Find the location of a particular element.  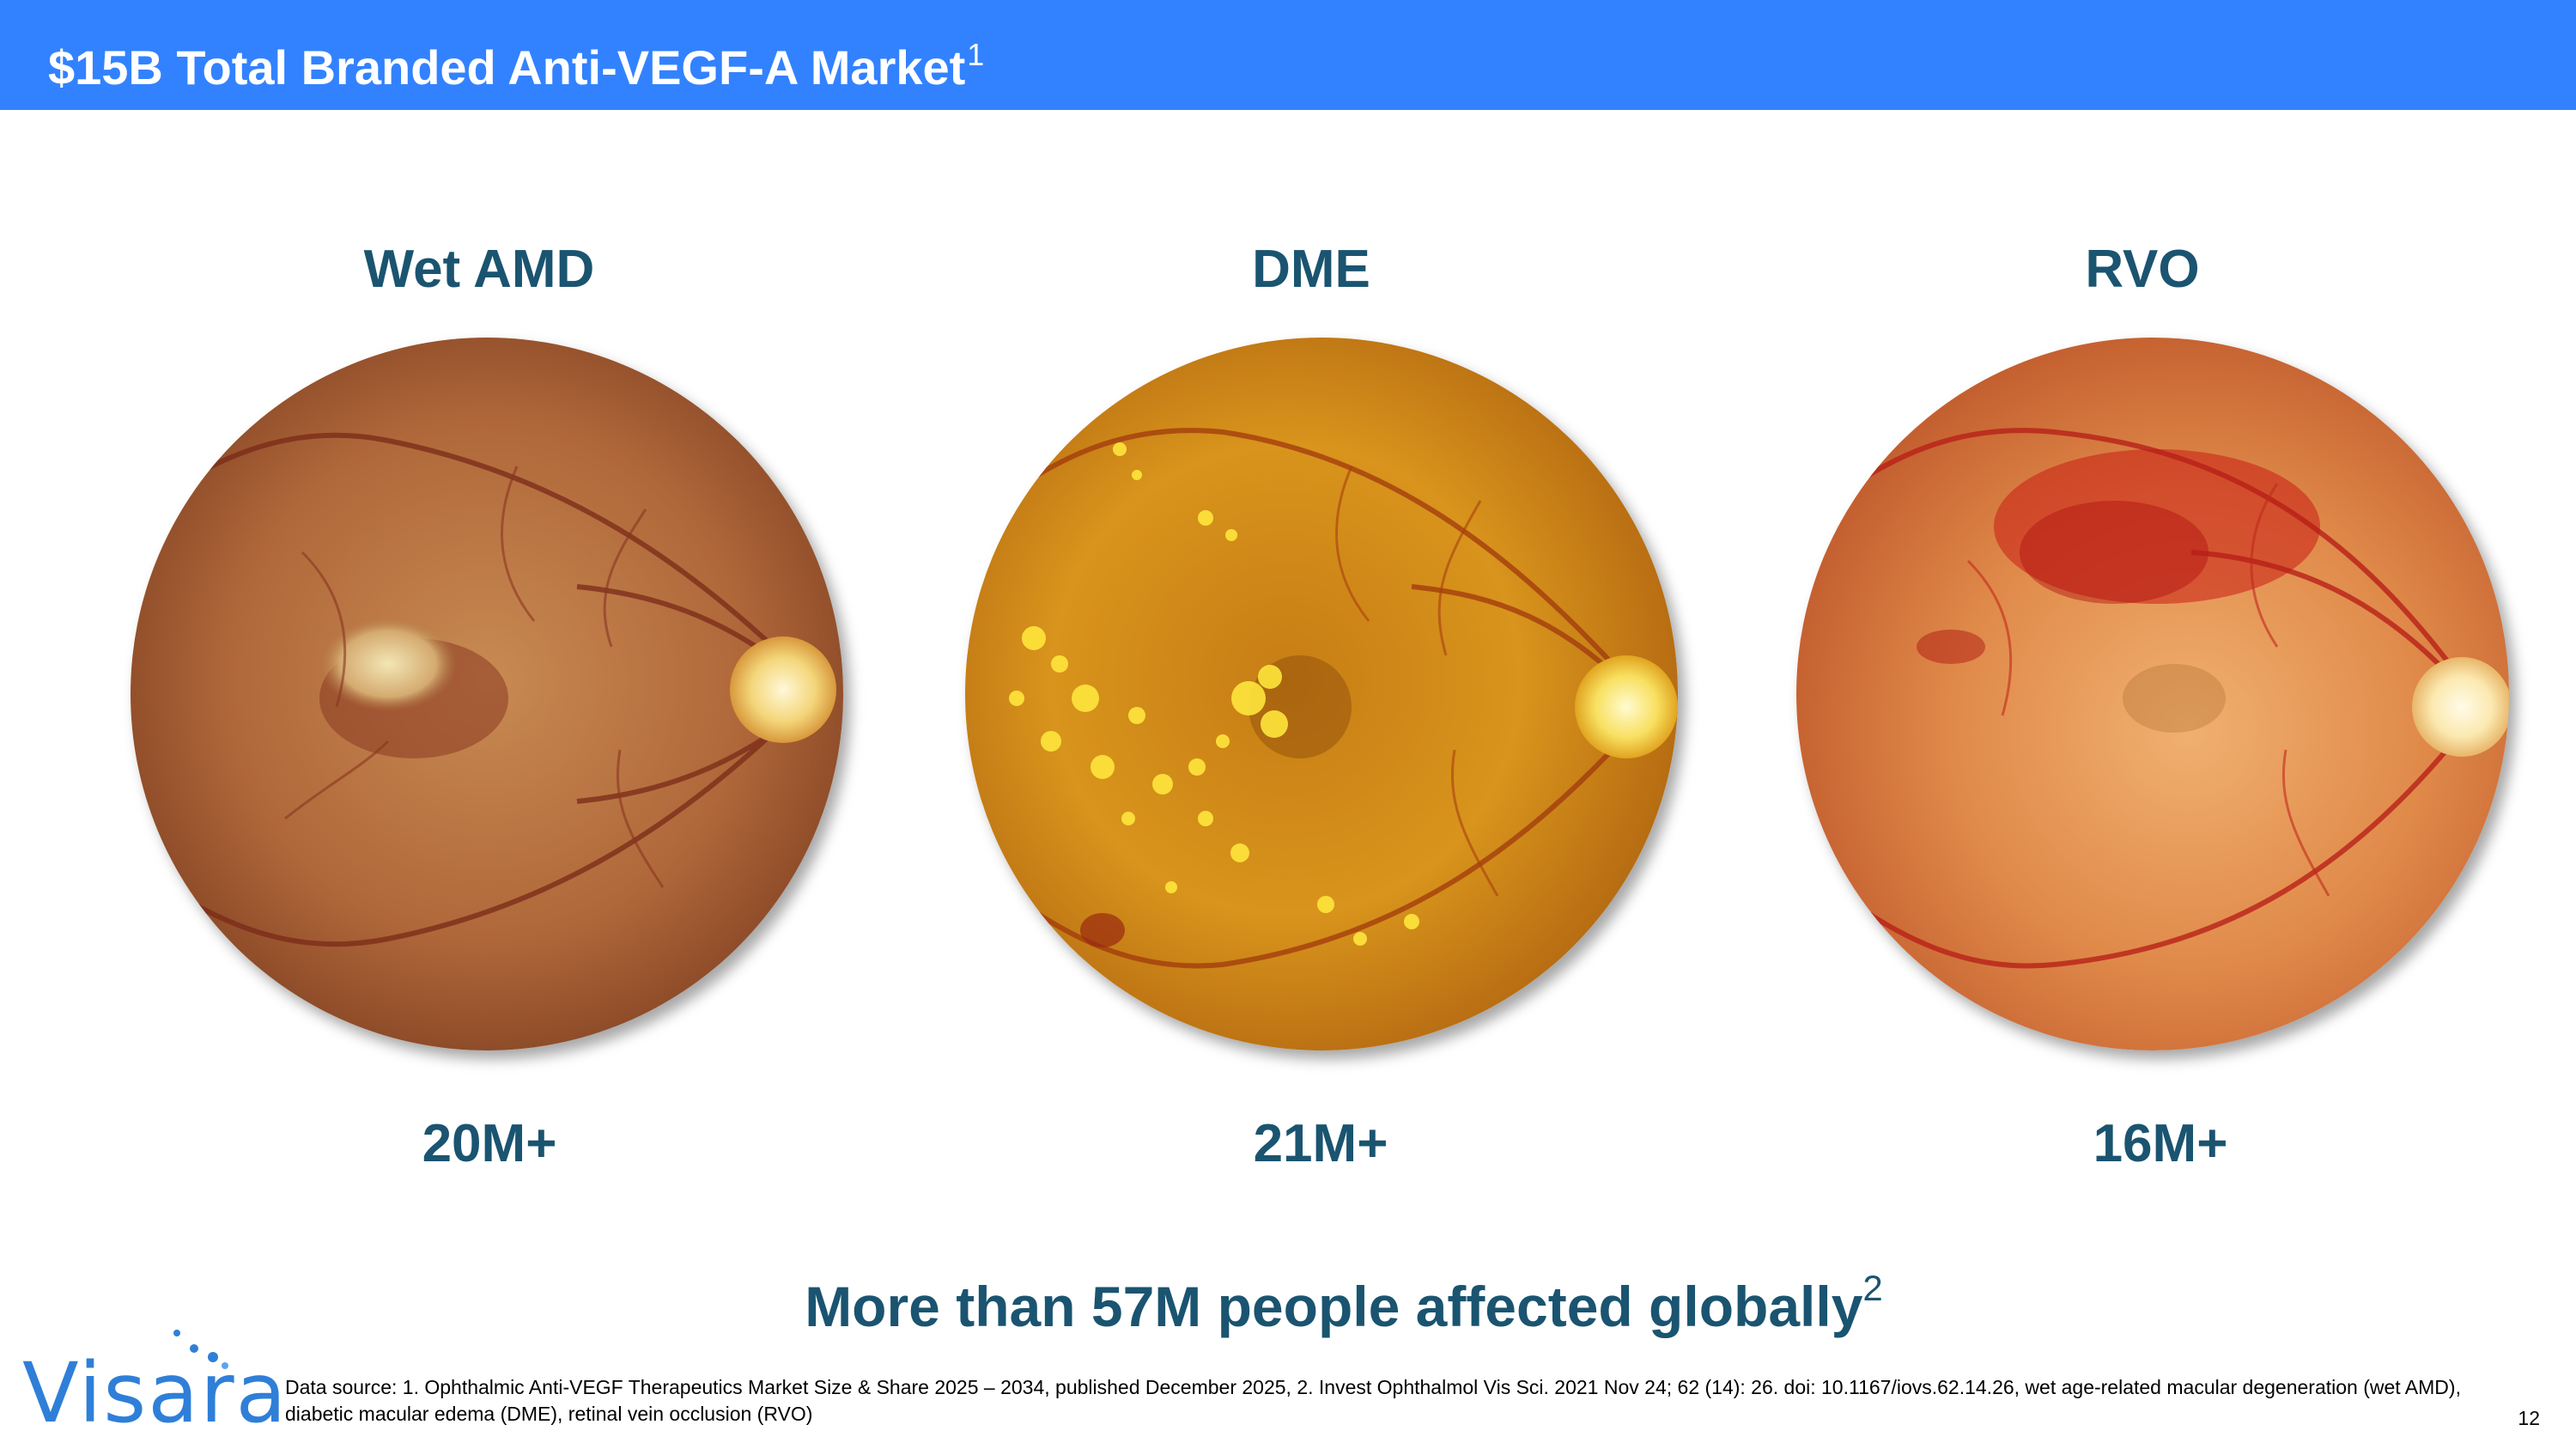

dme-fundus-image is located at coordinates (1321, 694).